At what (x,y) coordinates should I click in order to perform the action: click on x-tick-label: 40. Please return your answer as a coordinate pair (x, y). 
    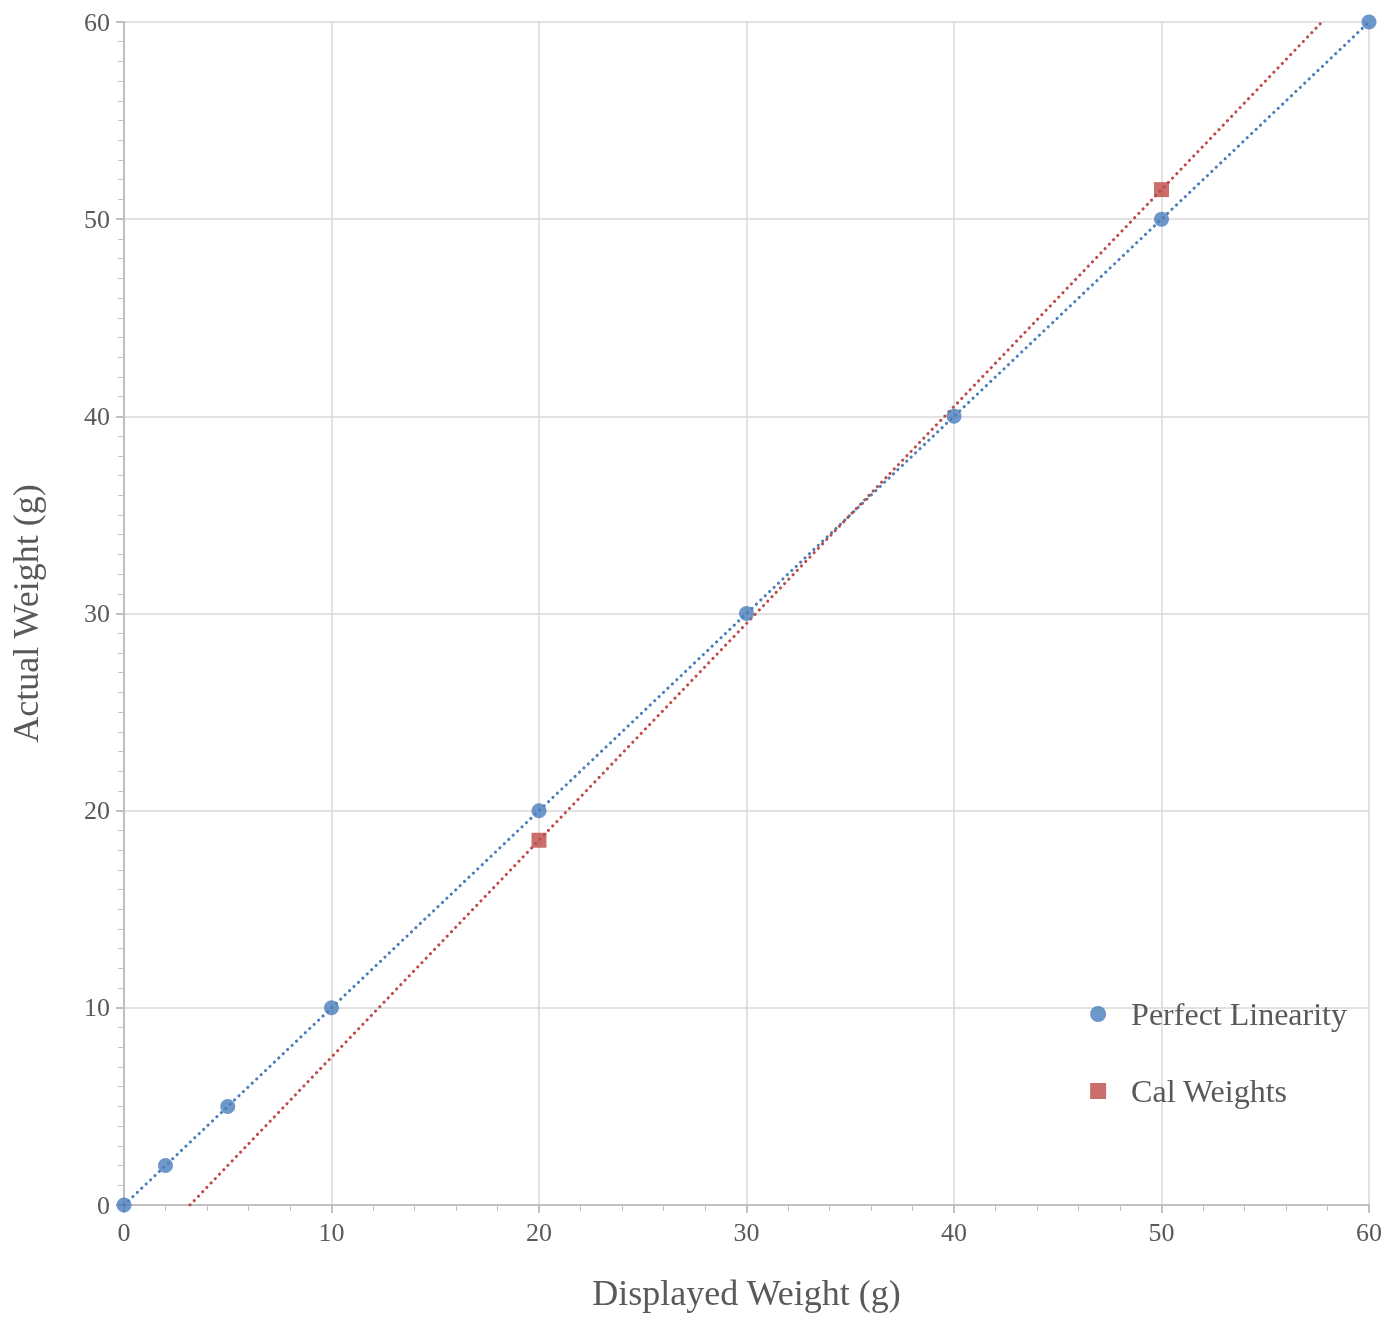
    Looking at the image, I should click on (954, 1232).